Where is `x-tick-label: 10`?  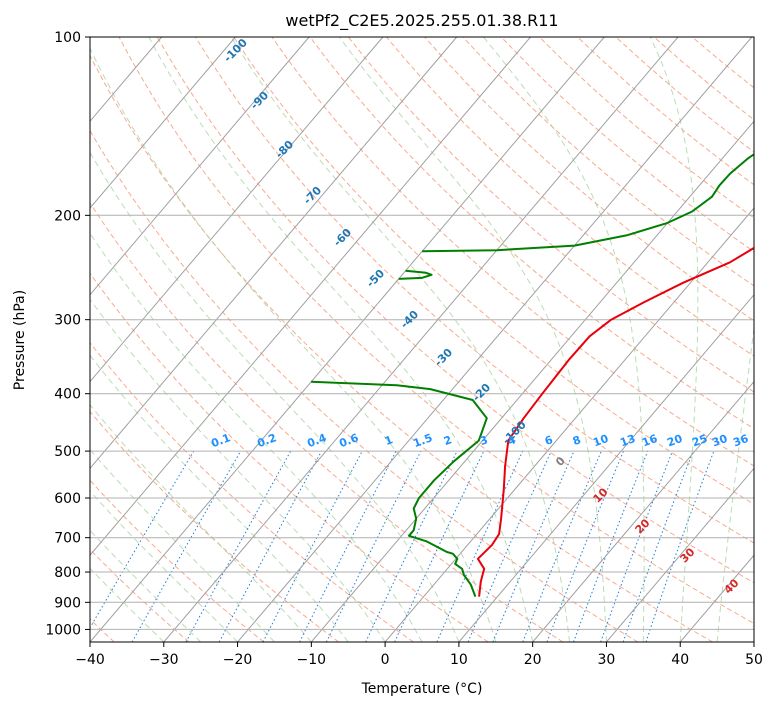
x-tick-label: 10 is located at coordinates (459, 660).